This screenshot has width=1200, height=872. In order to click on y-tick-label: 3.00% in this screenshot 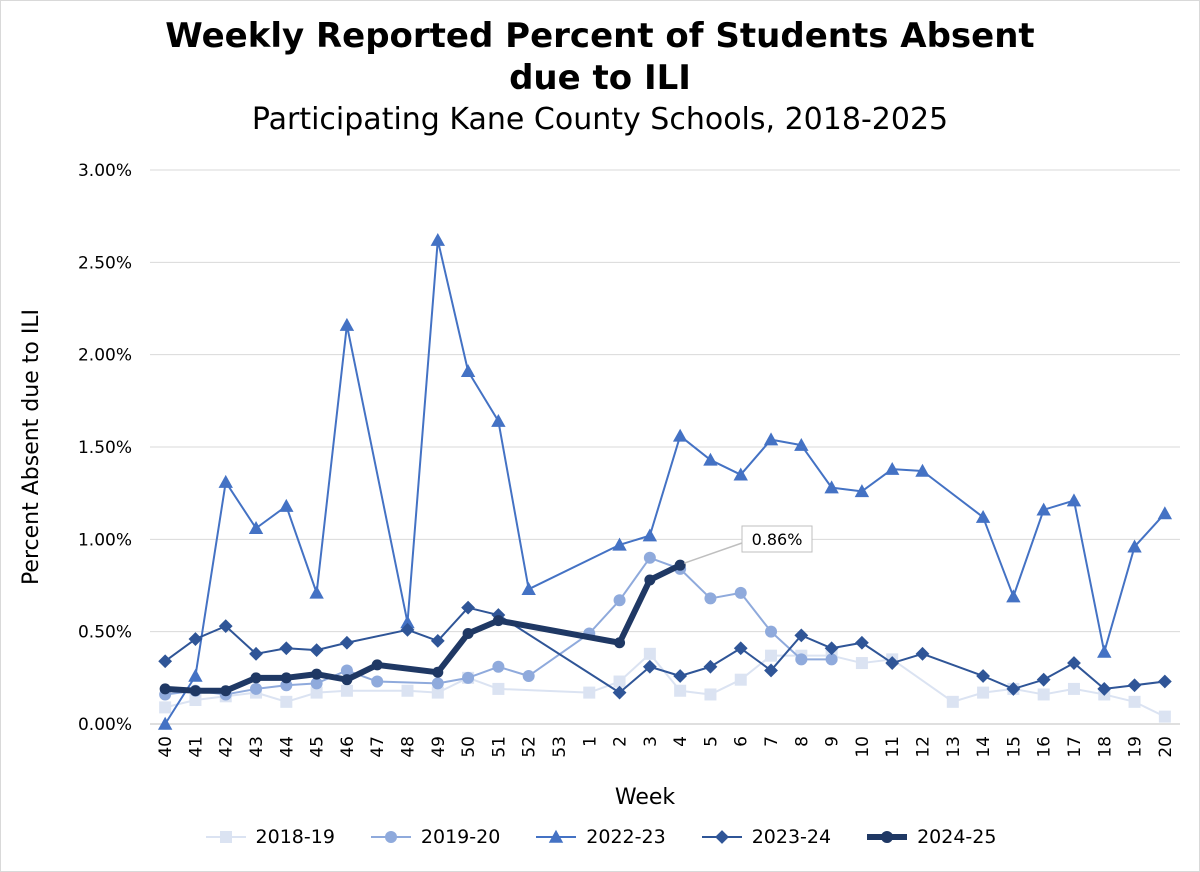, I will do `click(105, 171)`.